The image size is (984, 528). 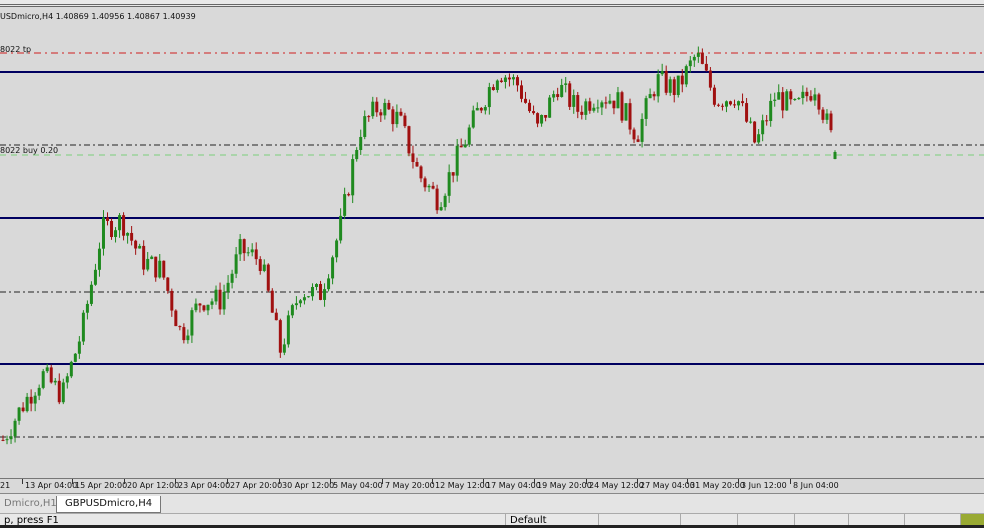 What do you see at coordinates (99, 484) in the screenshot?
I see `time-tick-label: 15 Apr 20:00` at bounding box center [99, 484].